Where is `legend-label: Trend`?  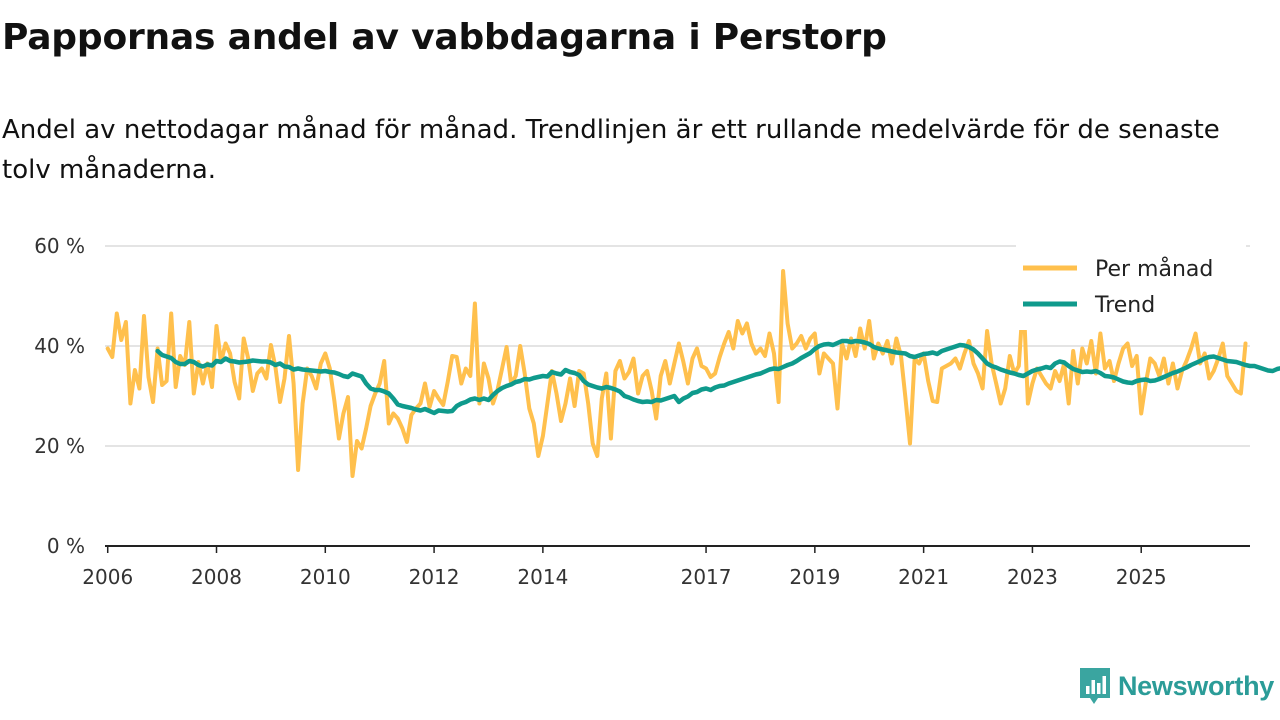
legend-label: Trend is located at coordinates (1124, 305).